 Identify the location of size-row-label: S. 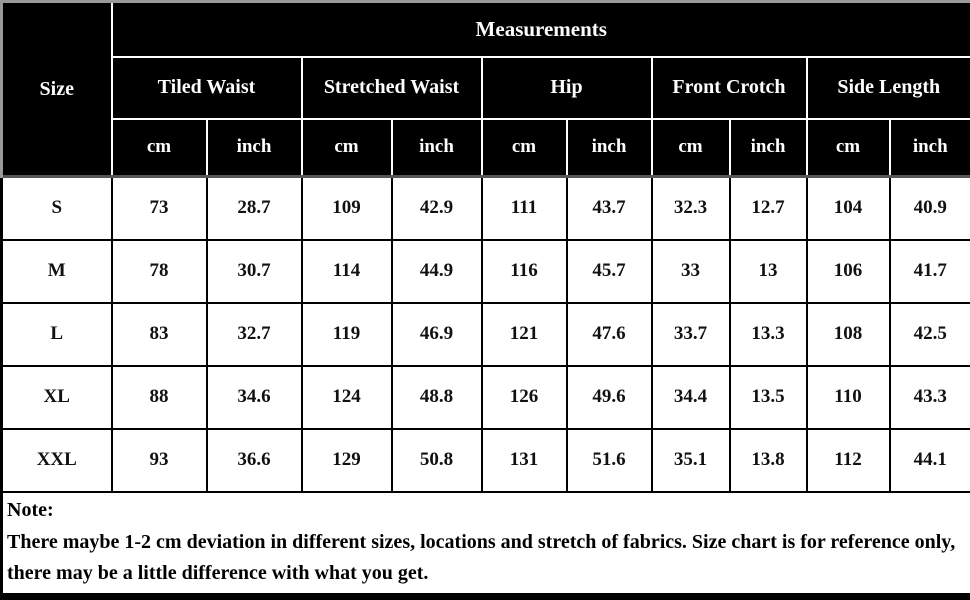
(56, 207).